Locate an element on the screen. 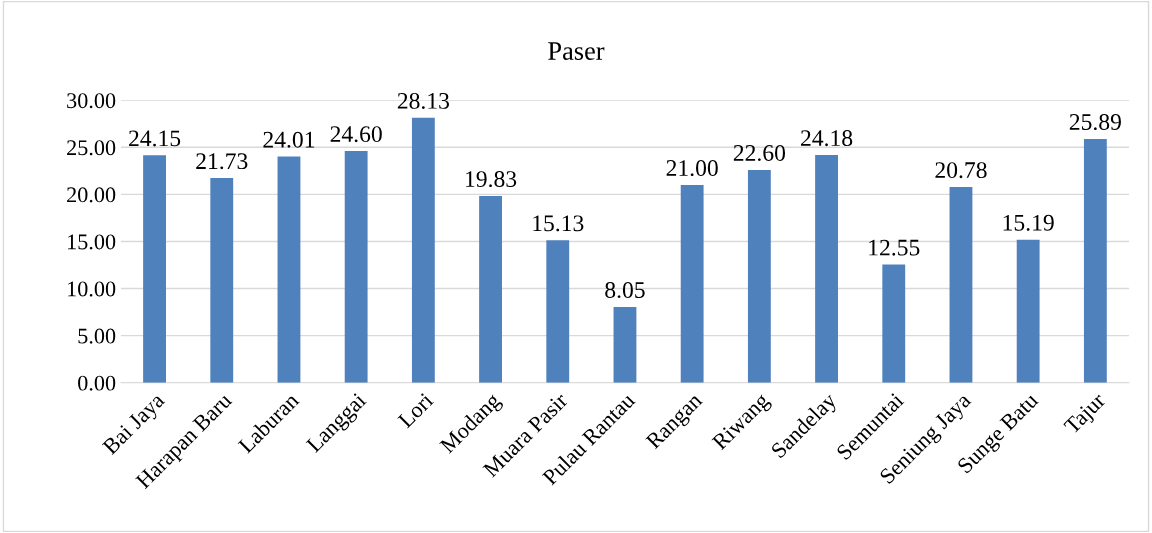 The height and width of the screenshot is (533, 1152). data-label: 15.19 is located at coordinates (1028, 222).